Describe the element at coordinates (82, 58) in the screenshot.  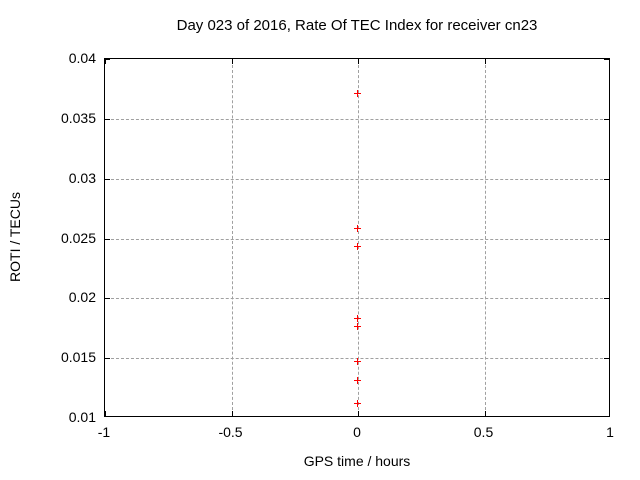
I see `y-tick-label: 0.04` at that location.